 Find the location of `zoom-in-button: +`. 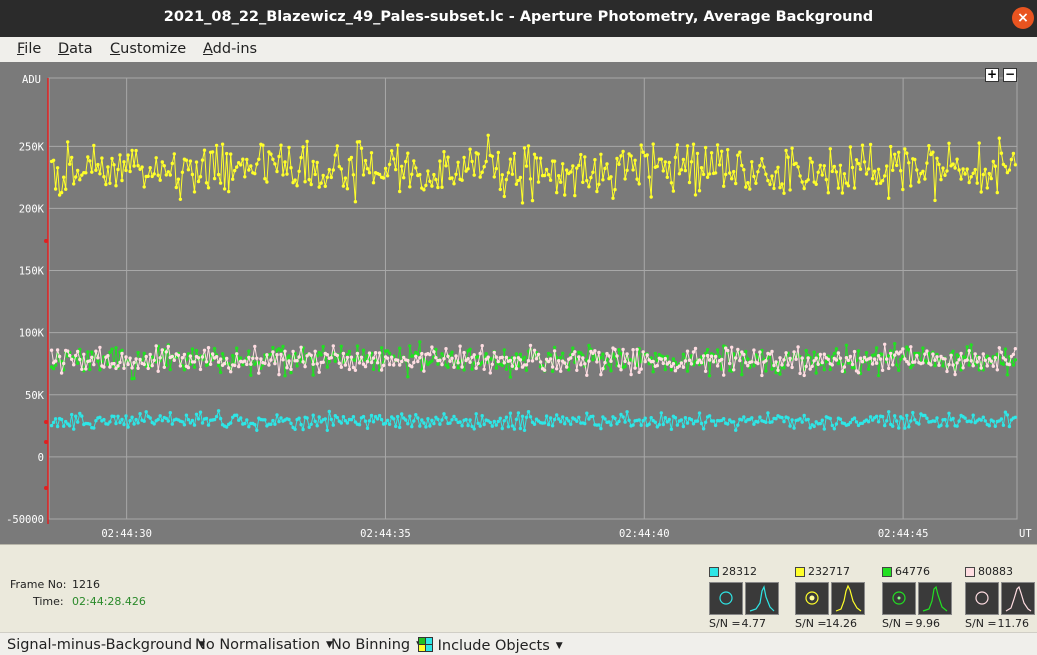

zoom-in-button: + is located at coordinates (992, 74).